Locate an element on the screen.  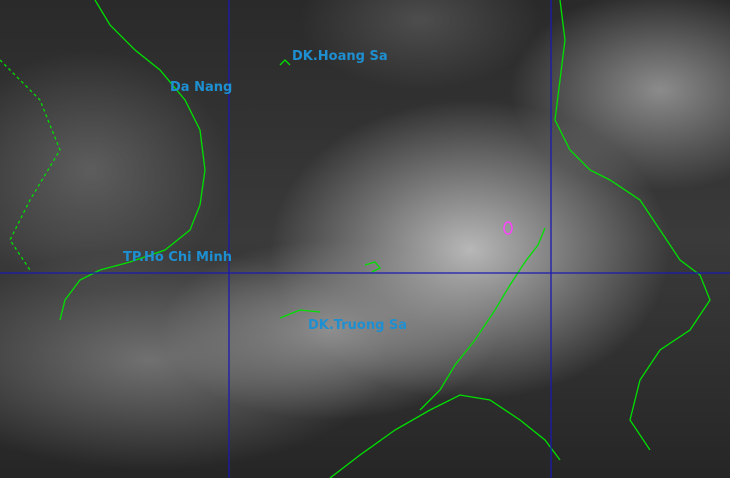
borneo-coastline is located at coordinates (445, 436).